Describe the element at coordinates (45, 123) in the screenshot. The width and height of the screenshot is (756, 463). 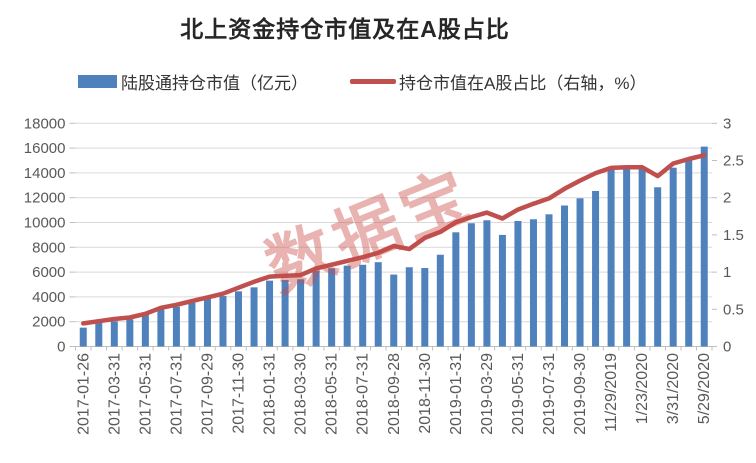
I see `left-axis-label: 18000` at that location.